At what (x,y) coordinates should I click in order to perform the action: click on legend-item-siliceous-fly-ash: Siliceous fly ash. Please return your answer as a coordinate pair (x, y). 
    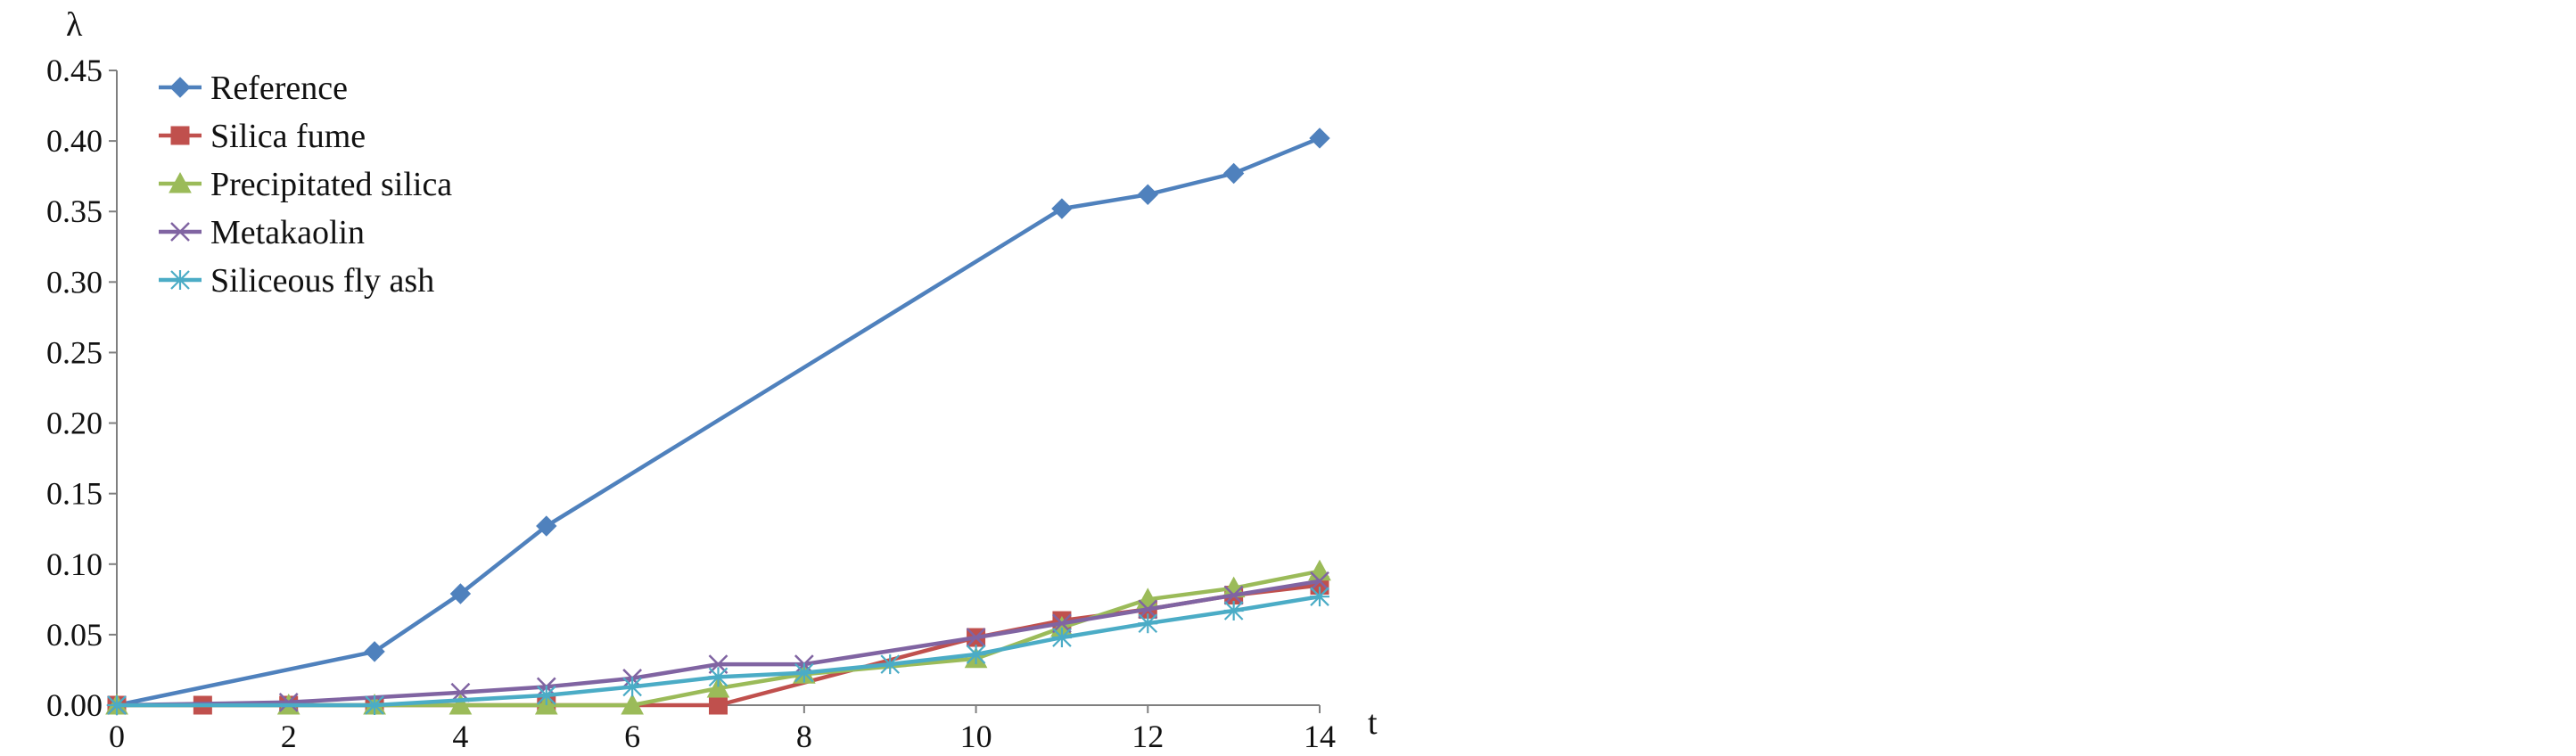
    Looking at the image, I should click on (296, 281).